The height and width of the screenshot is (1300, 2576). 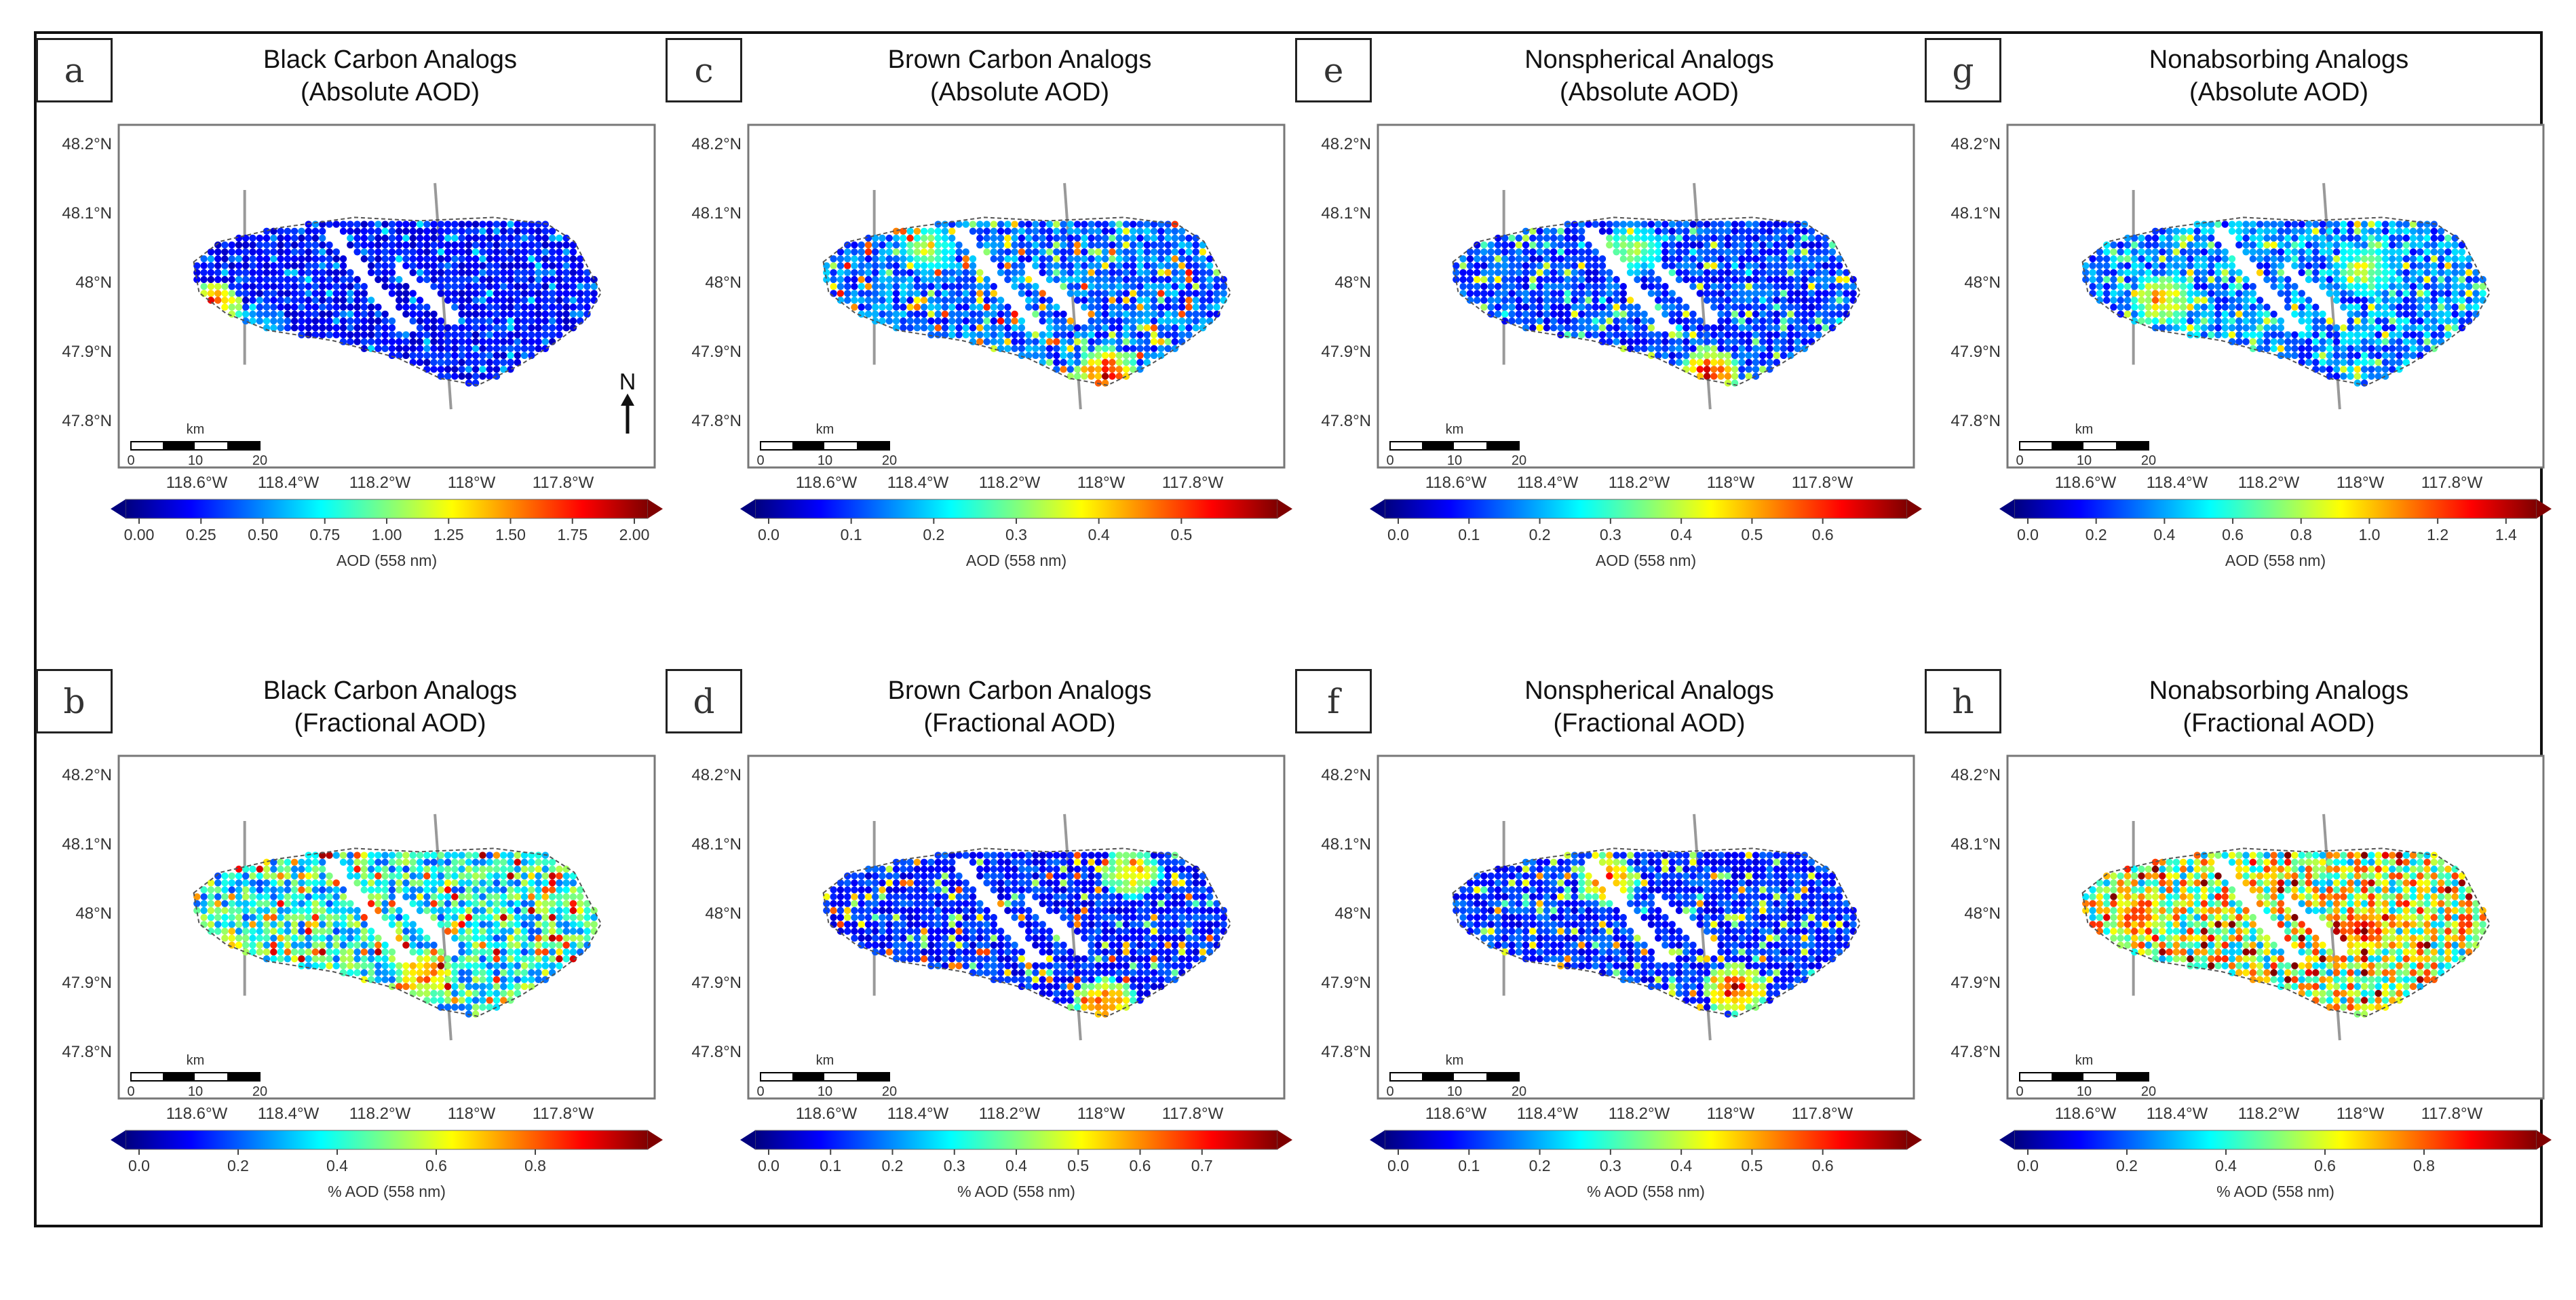 What do you see at coordinates (449, 534) in the screenshot?
I see `colorbar-tick-label: 1.25` at bounding box center [449, 534].